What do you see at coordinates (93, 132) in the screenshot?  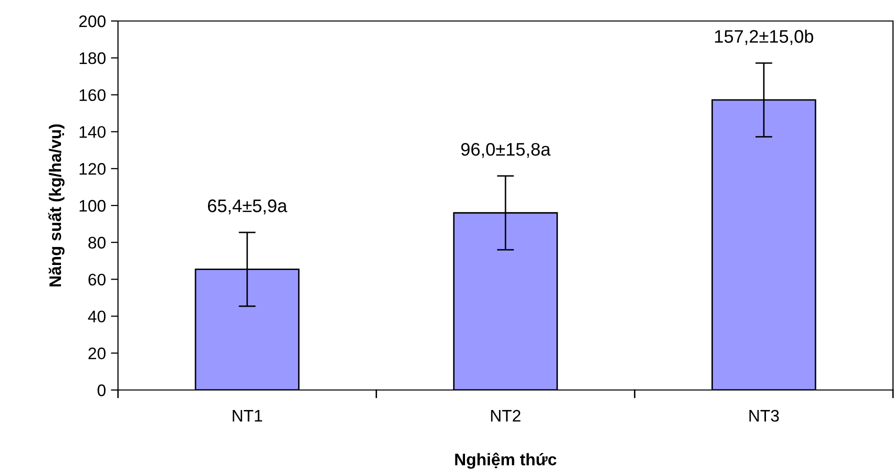 I see `y-tick-label: 140` at bounding box center [93, 132].